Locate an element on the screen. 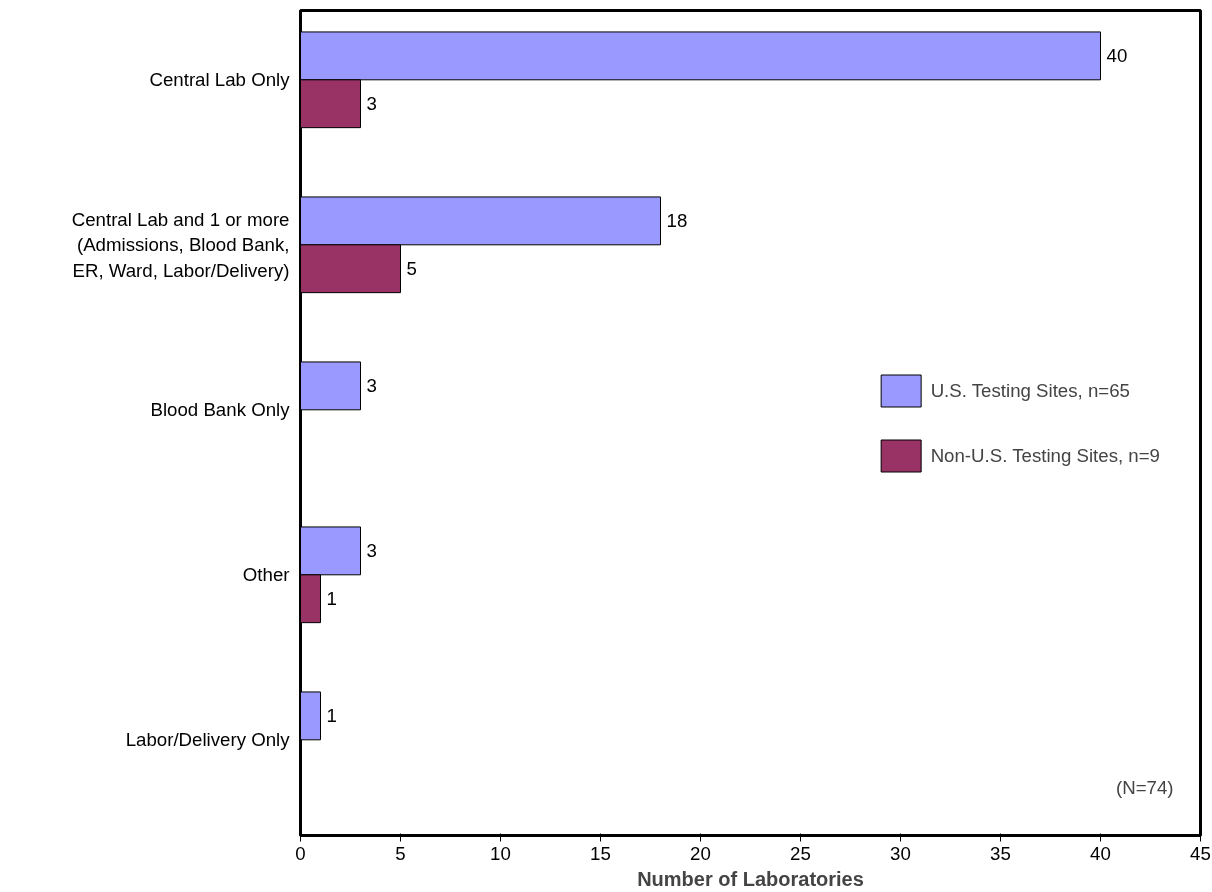 This screenshot has height=892, width=1212. x-axis-title: Number of Laboratories is located at coordinates (750, 878).